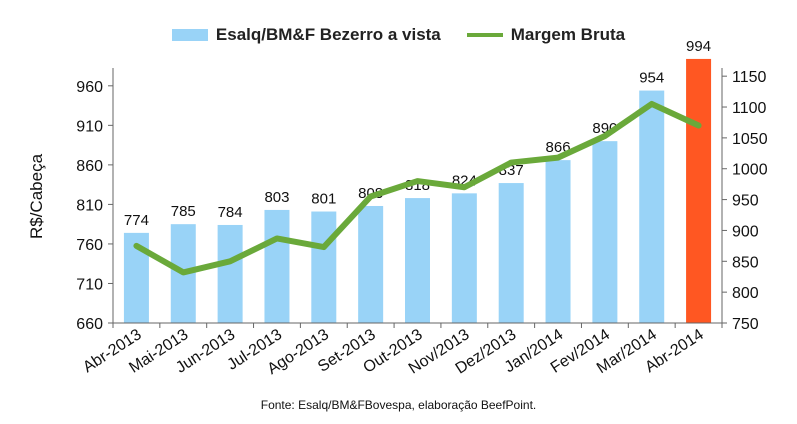  Describe the element at coordinates (328, 34) in the screenshot. I see `legend-label-bars: Esalq/BM&F Bezerro a vista` at that location.